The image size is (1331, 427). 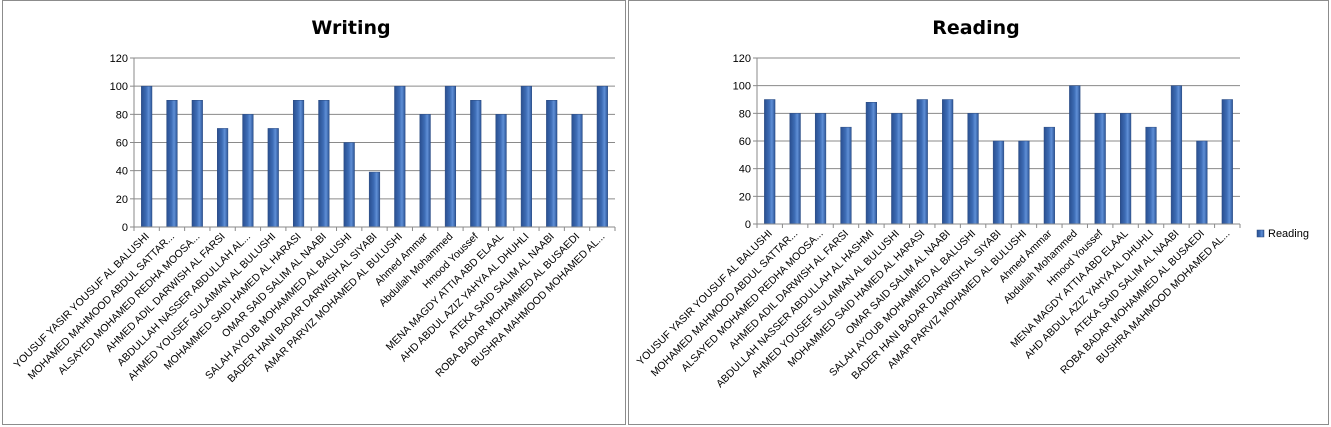 What do you see at coordinates (745, 114) in the screenshot?
I see `reading-y-tick-label: 80` at bounding box center [745, 114].